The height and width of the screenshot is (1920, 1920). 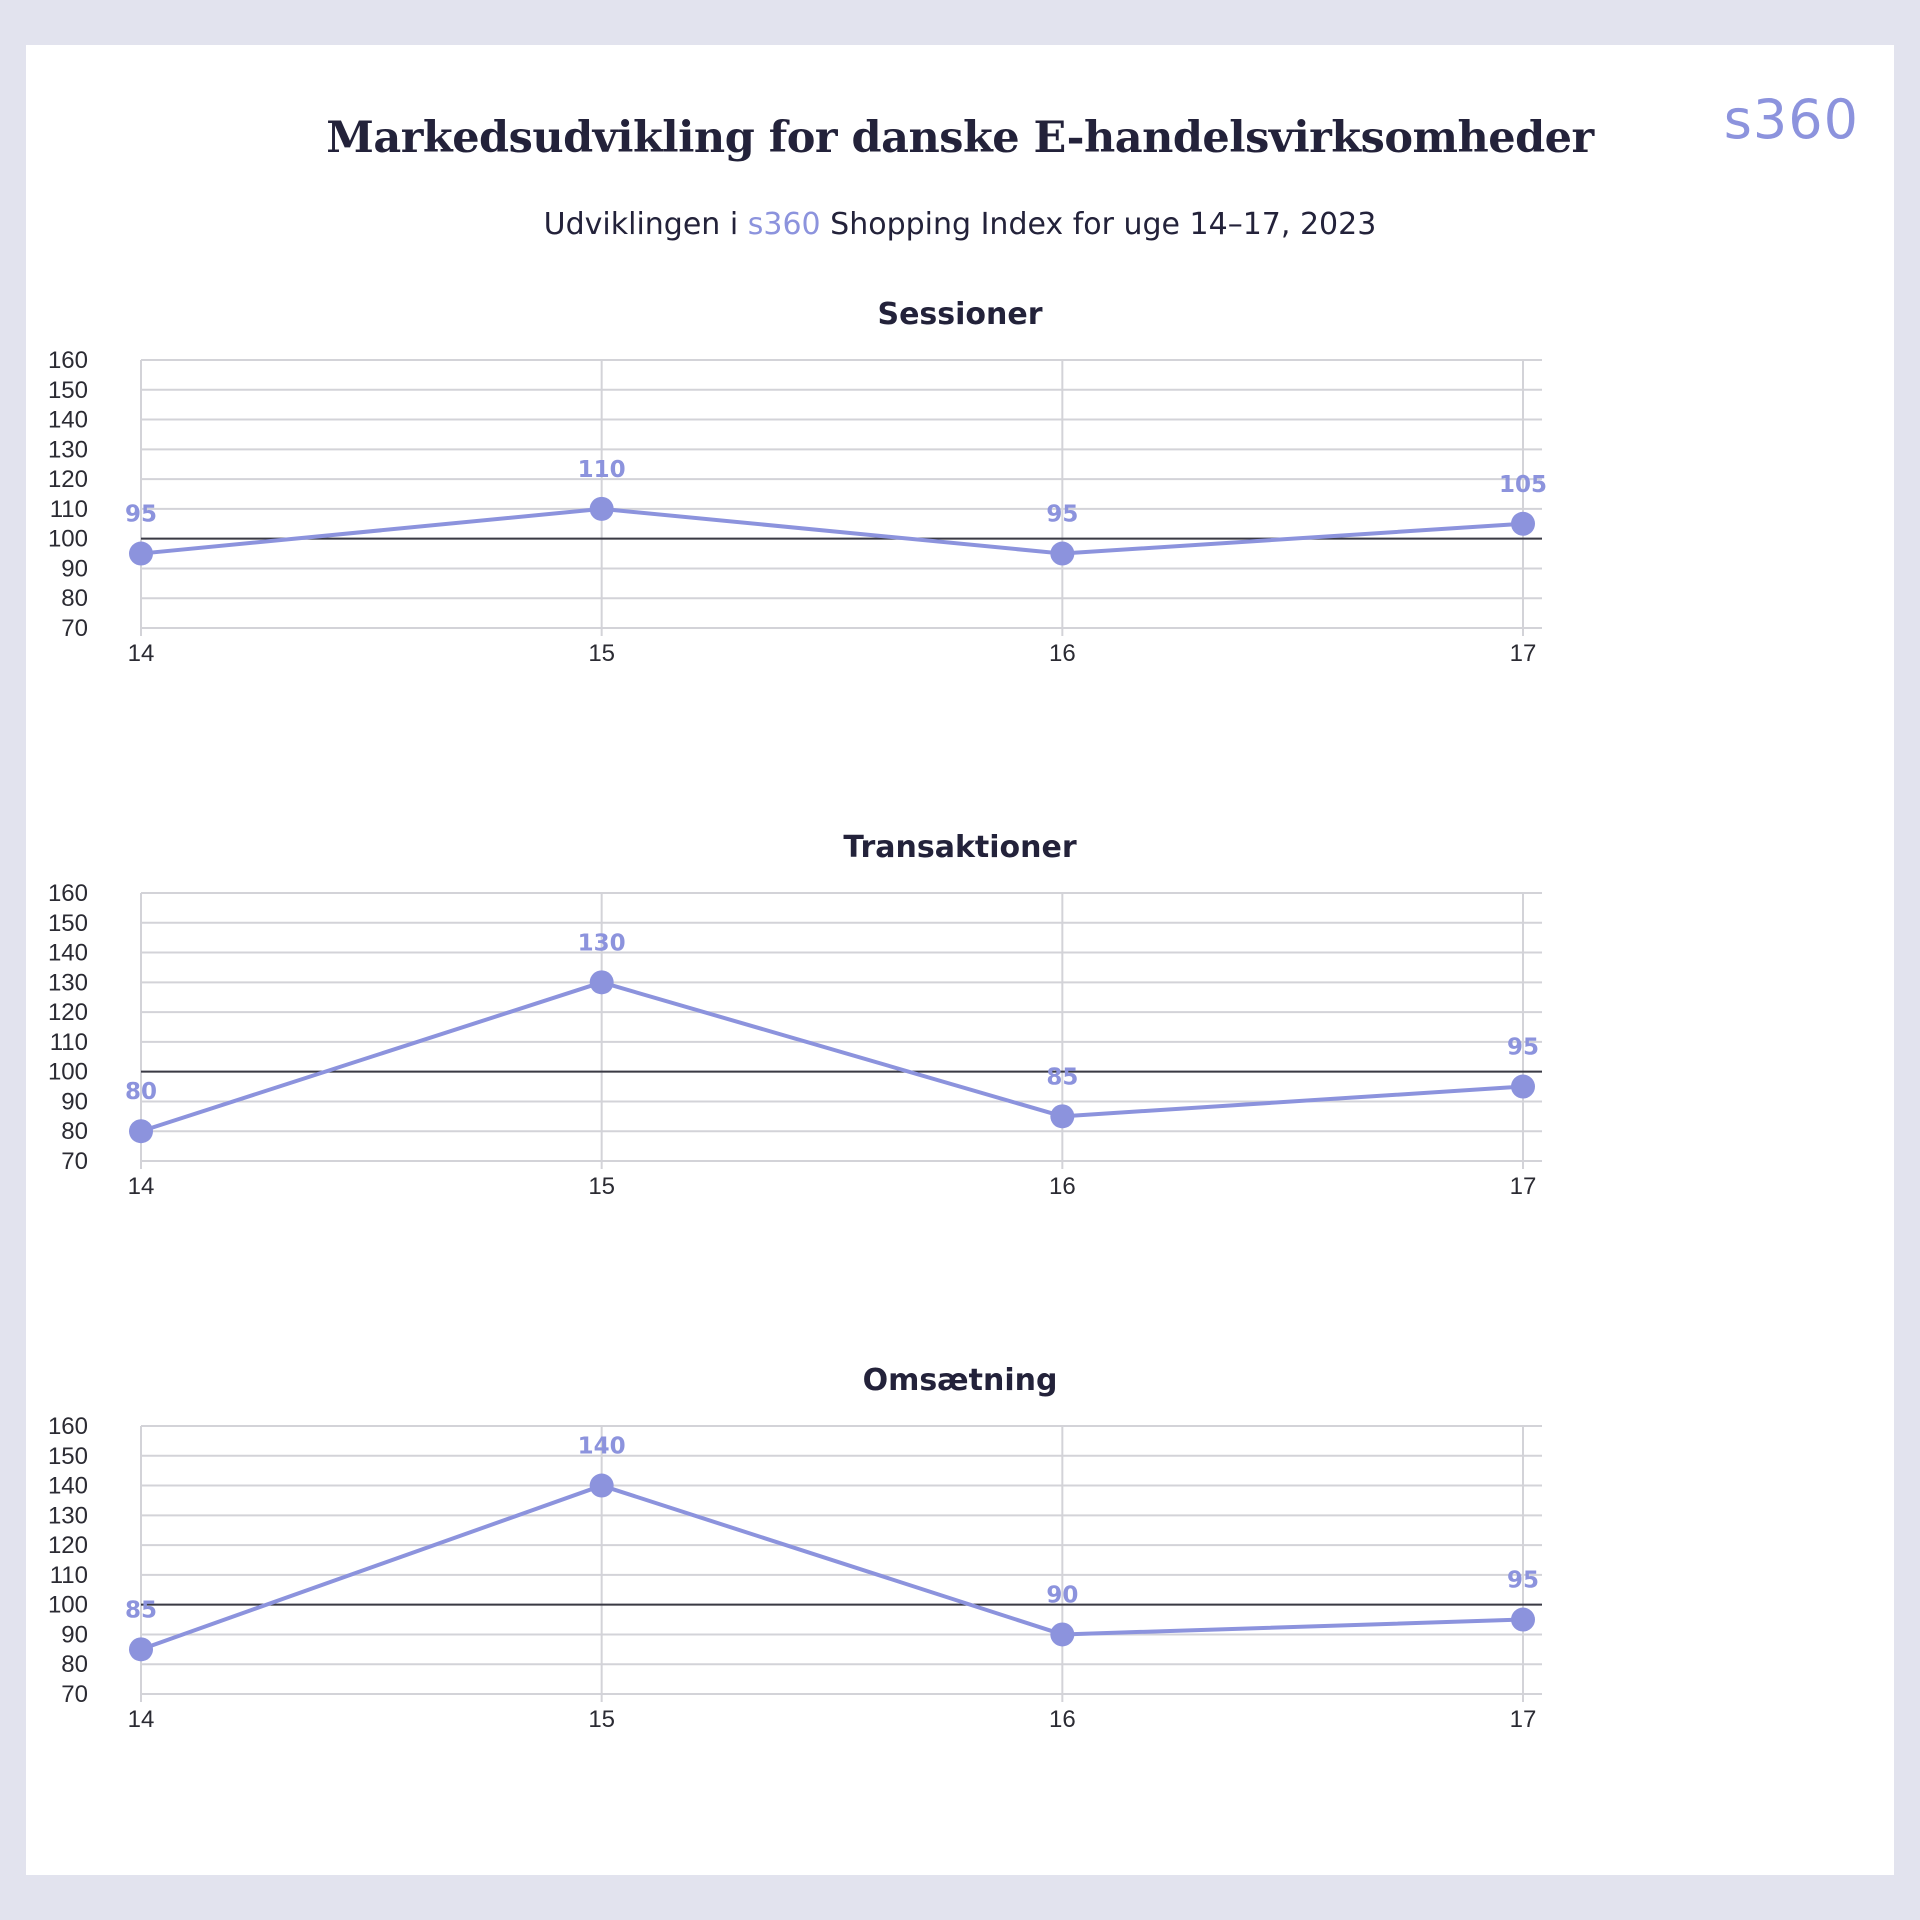 I want to click on subtitle-brand: s360, so click(x=784, y=224).